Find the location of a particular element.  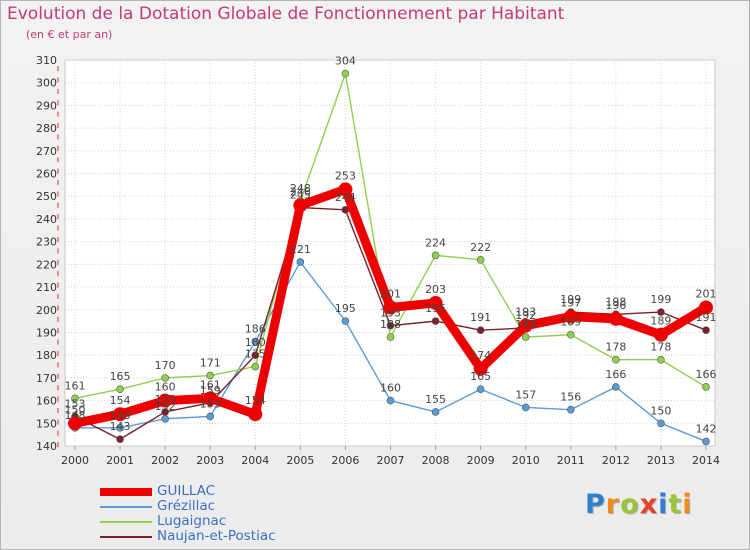

data-label: 154 is located at coordinates (120, 400).